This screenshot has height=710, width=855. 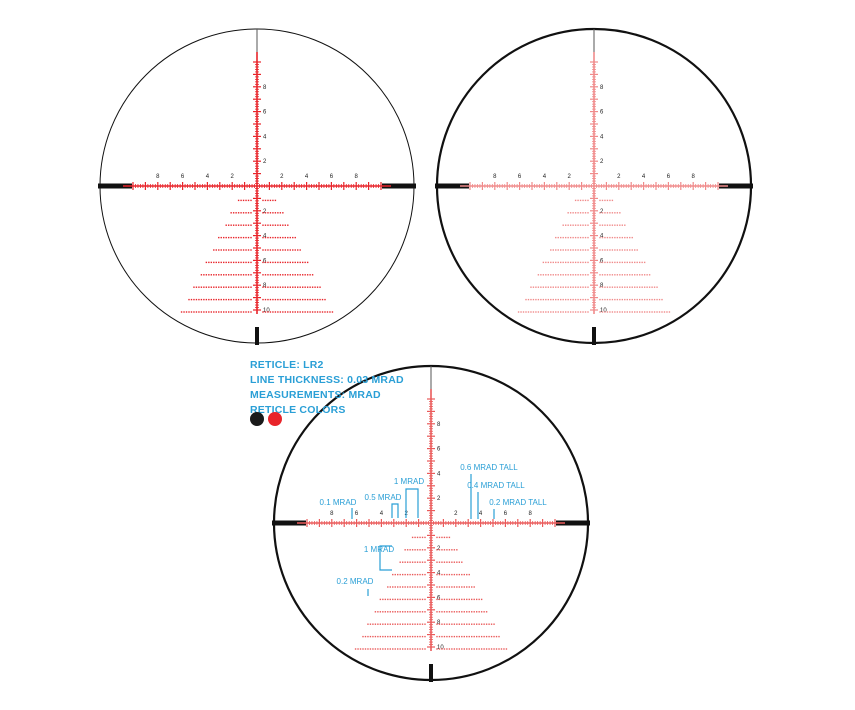 What do you see at coordinates (395, 510) in the screenshot?
I see `callout-0-5-mrad-bracket` at bounding box center [395, 510].